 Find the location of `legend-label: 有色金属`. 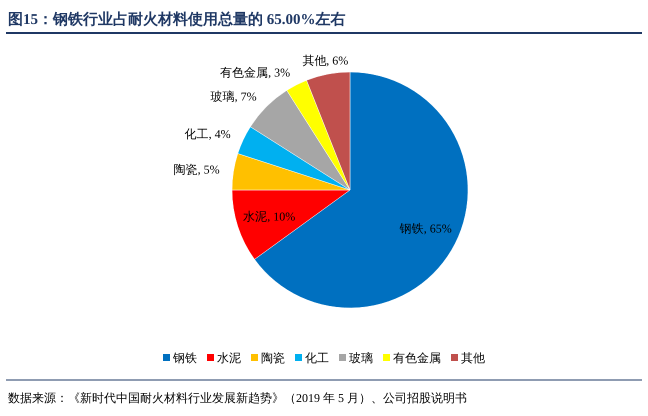

legend-label: 有色金属 is located at coordinates (417, 358).